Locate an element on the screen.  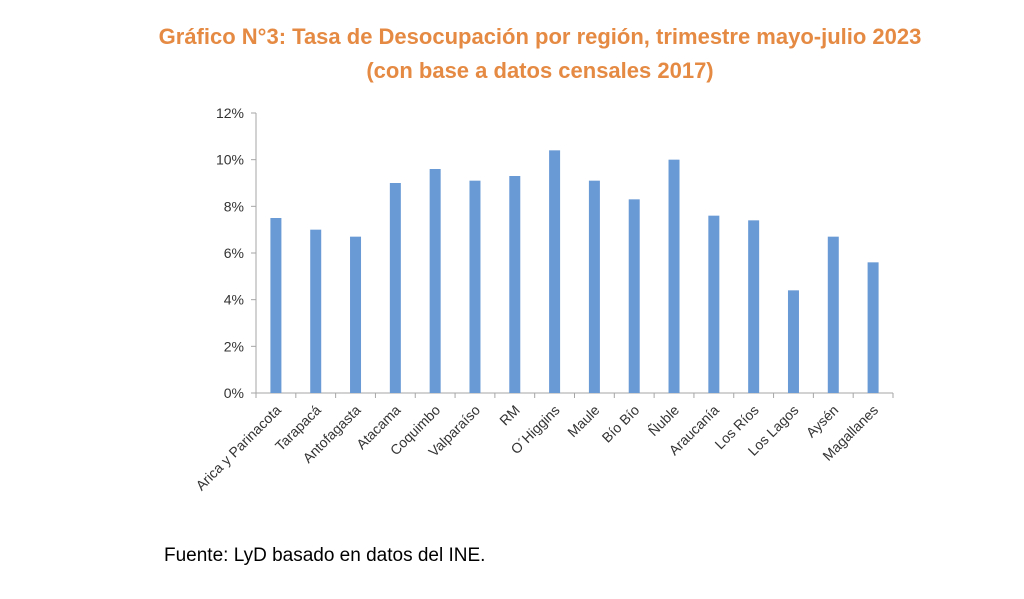
y-tick-label: 0% is located at coordinates (234, 393).